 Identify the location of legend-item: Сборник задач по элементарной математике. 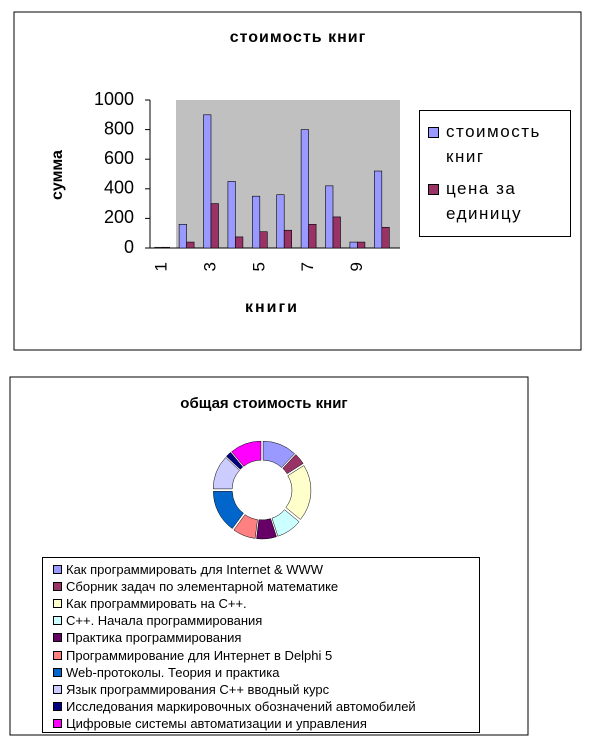
(195, 586).